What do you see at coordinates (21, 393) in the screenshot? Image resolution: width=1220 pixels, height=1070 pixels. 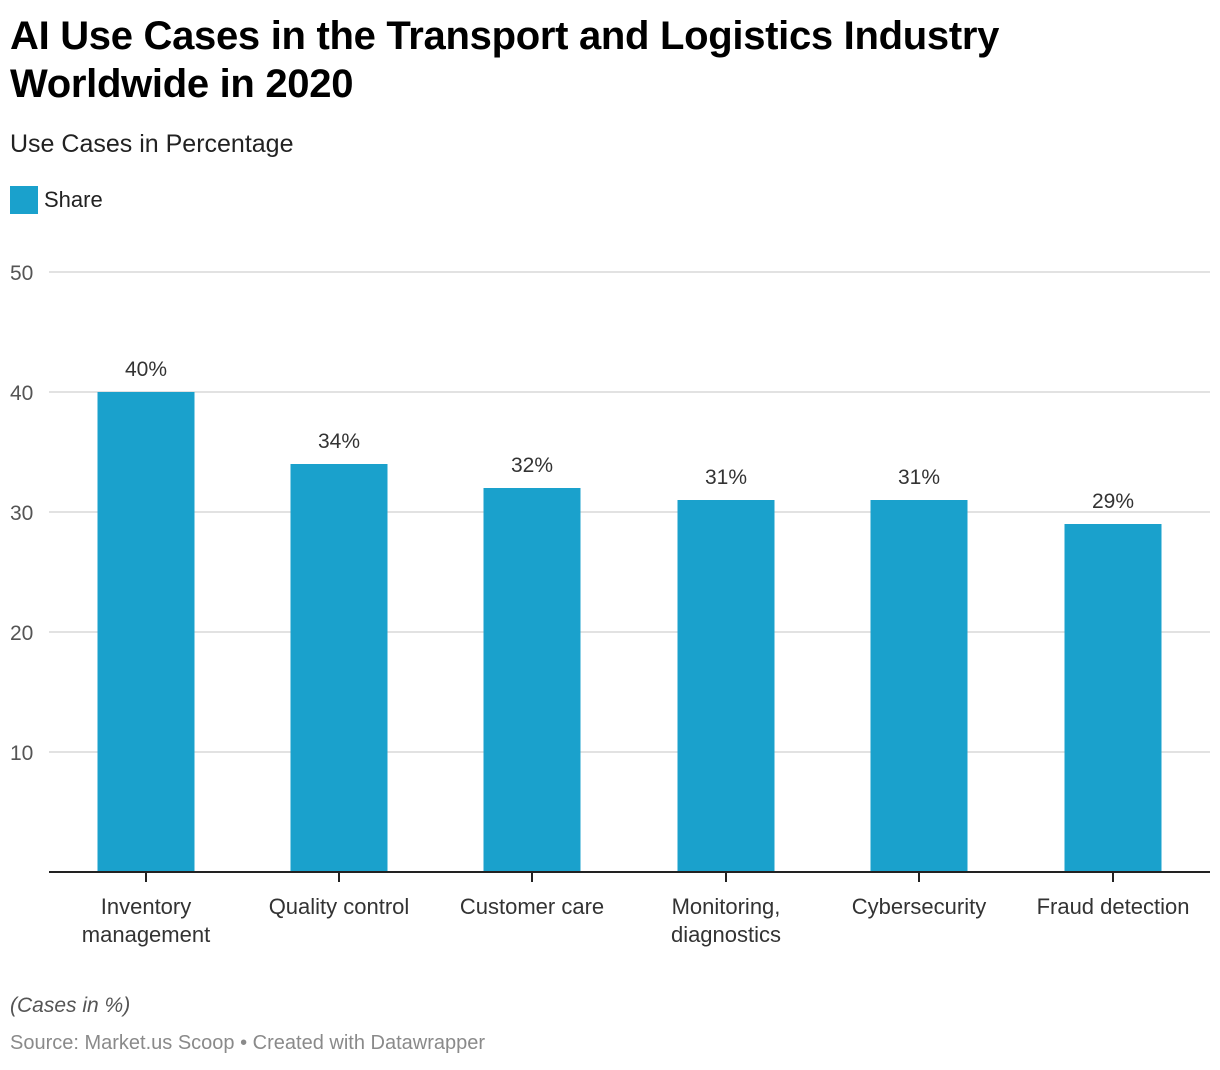 I see `y-tick-label: 40` at bounding box center [21, 393].